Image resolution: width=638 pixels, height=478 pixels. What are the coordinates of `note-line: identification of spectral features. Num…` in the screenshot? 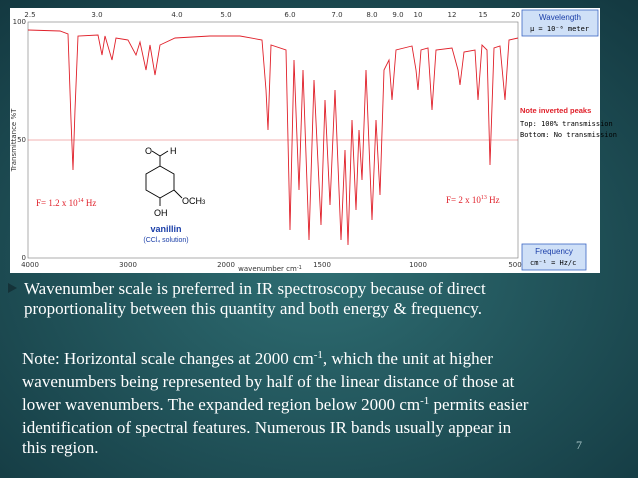 It's located at (267, 427).